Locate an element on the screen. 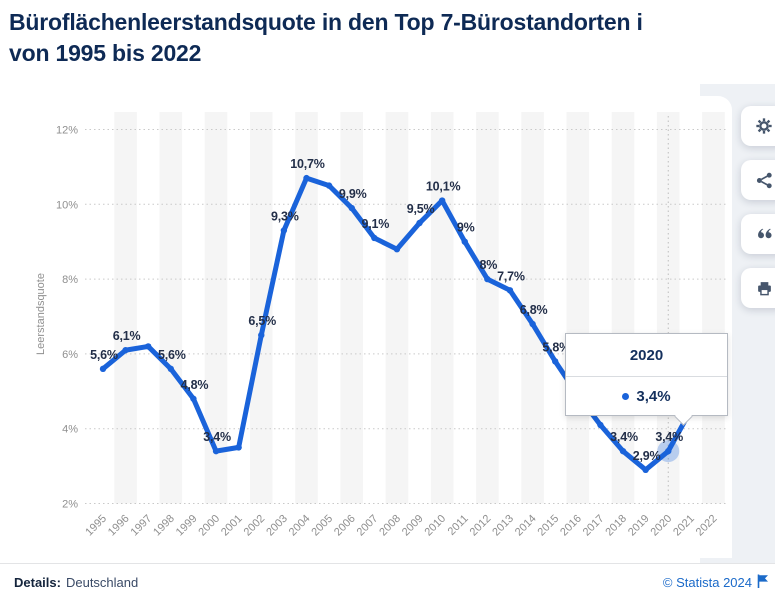 The height and width of the screenshot is (601, 775). footer-bar: Details: Deutschland © Statista 2024 is located at coordinates (387, 582).